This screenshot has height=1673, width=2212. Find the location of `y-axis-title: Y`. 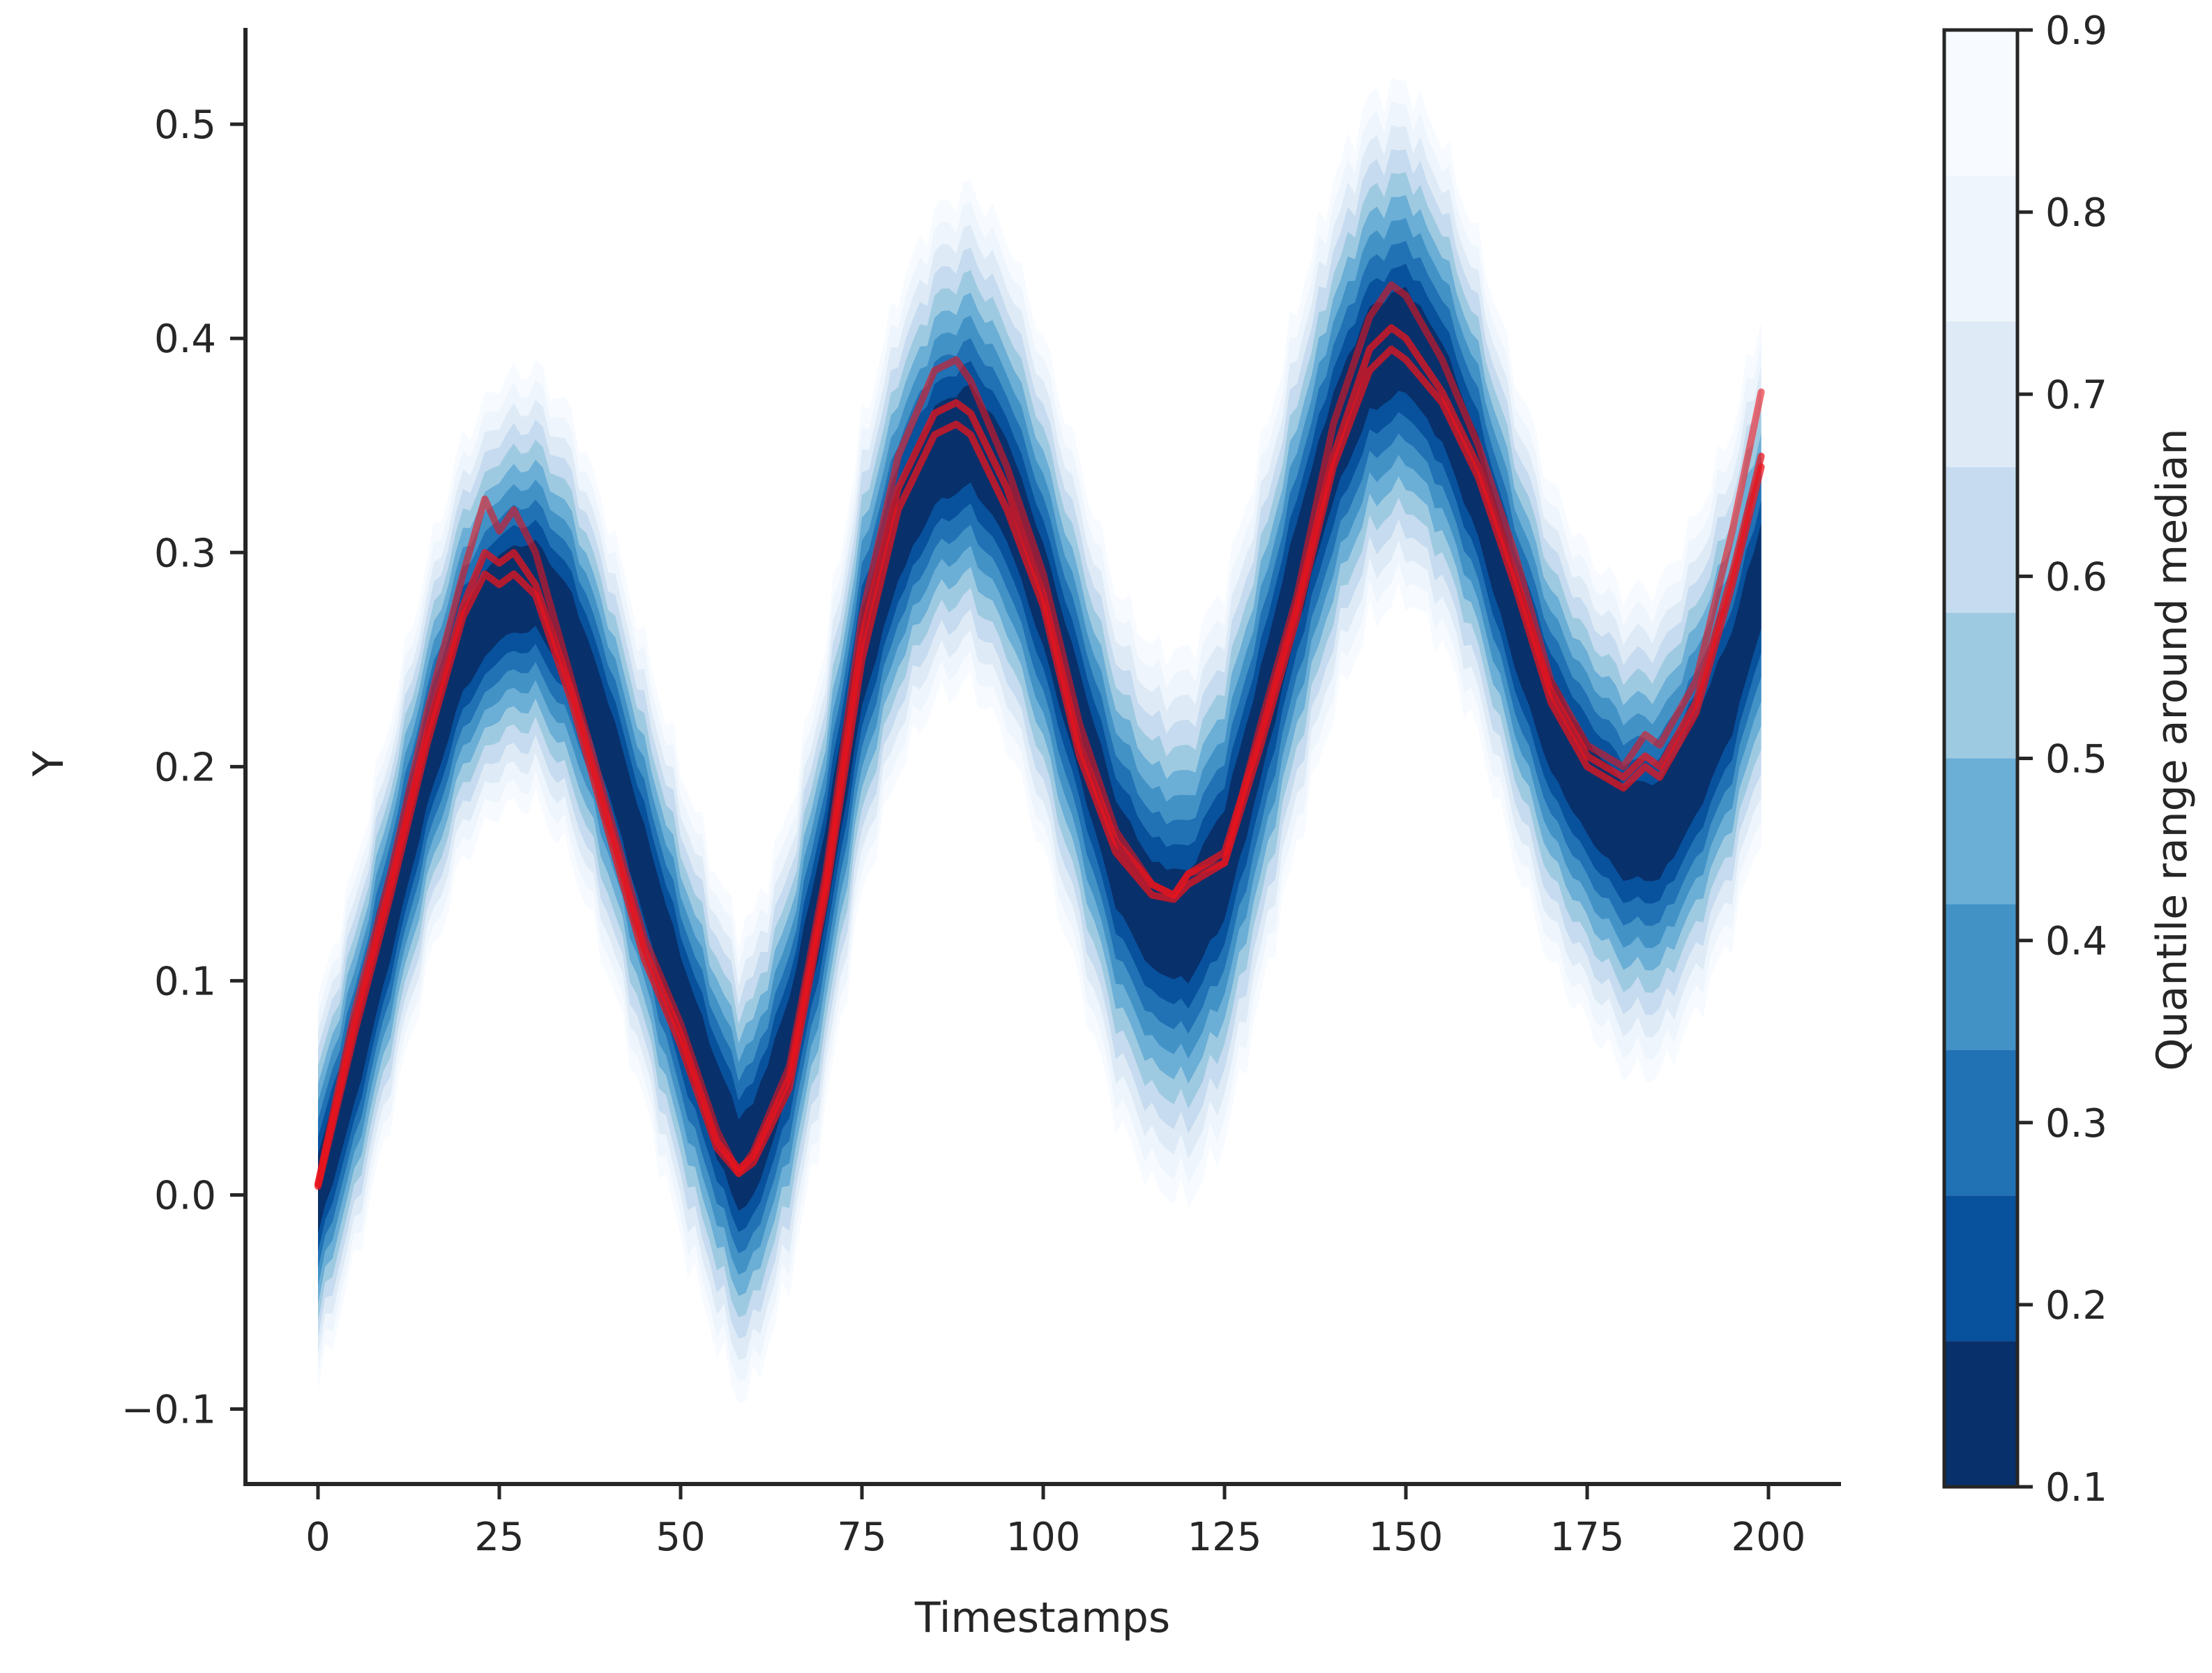

y-axis-title: Y is located at coordinates (48, 763).